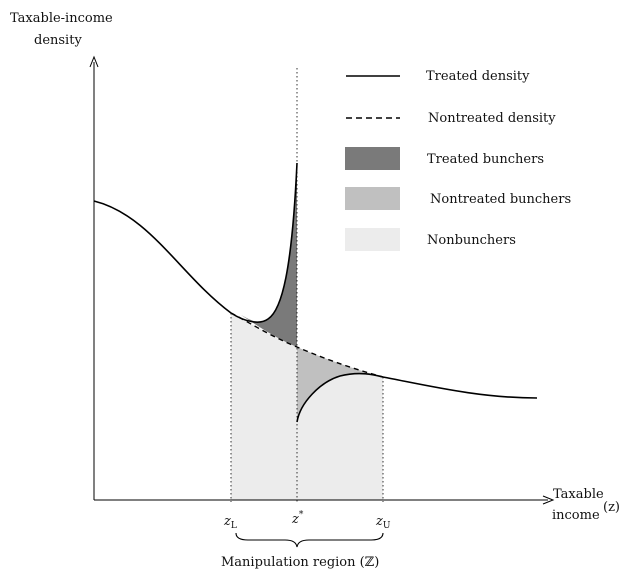 This screenshot has width=637, height=576. I want to click on legend-swatch-nontreated-bunchers, so click(372, 198).